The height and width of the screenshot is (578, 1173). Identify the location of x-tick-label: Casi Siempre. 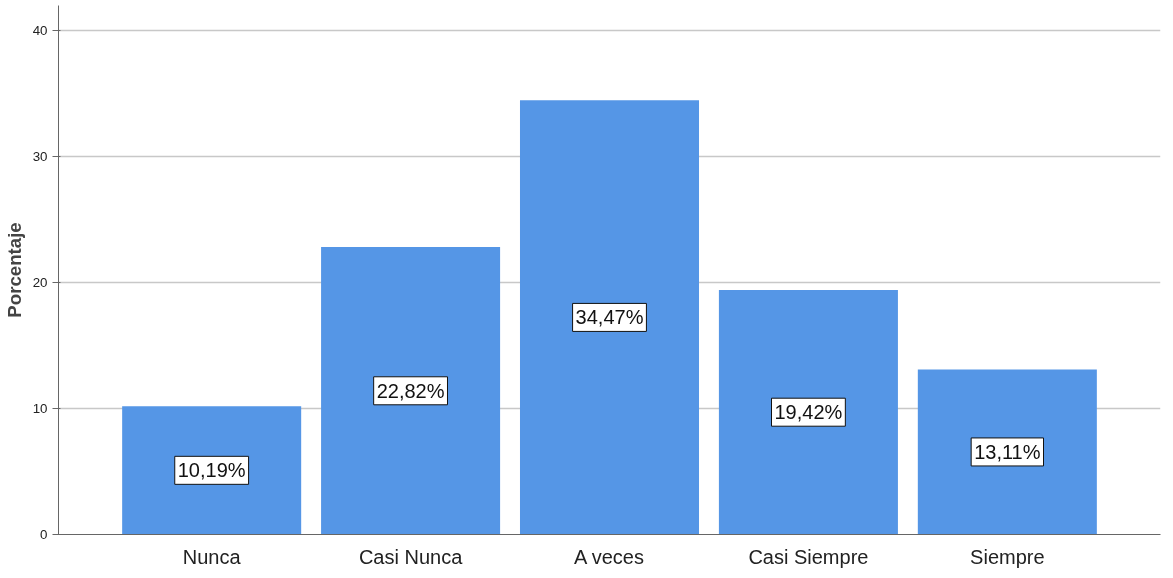
(808, 556).